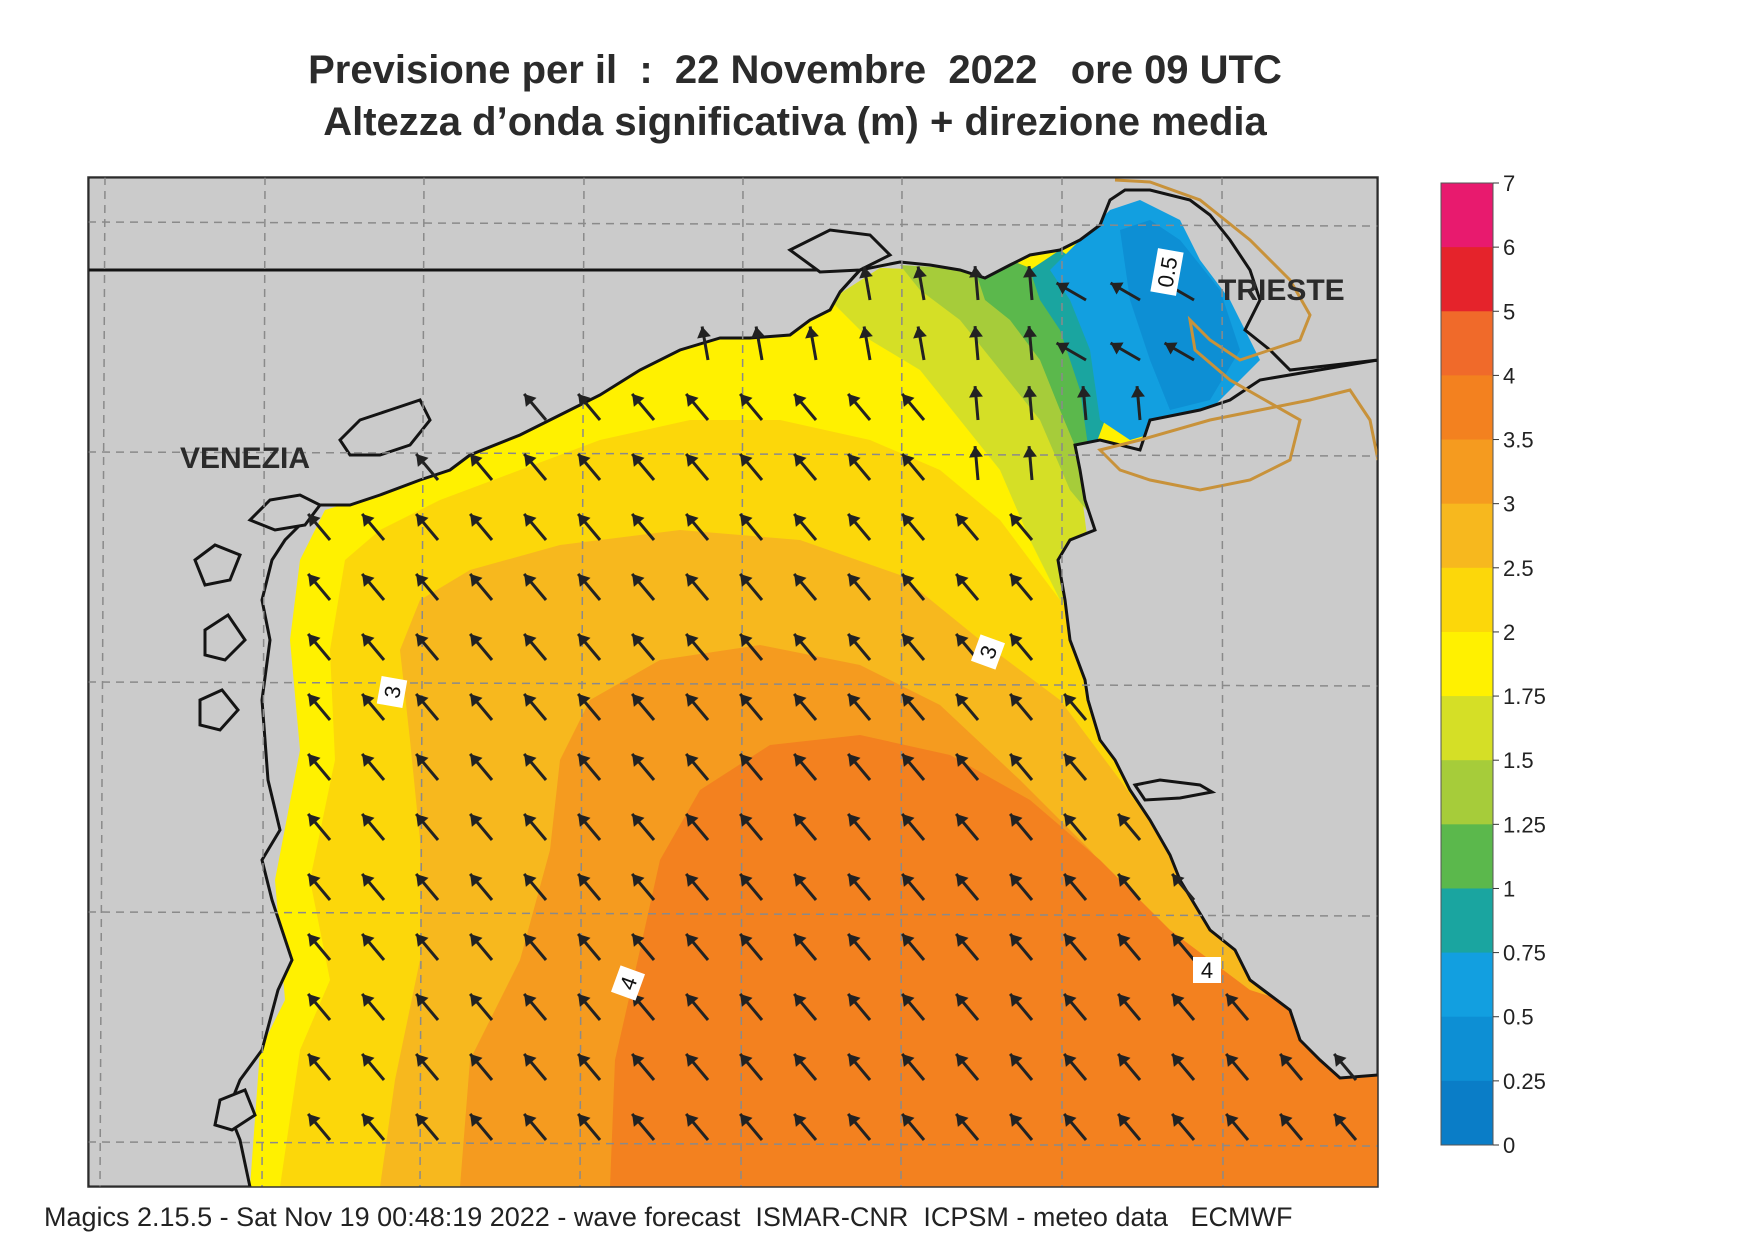 Image resolution: width=1755 pixels, height=1242 pixels. I want to click on istria-land, so click(1217, 719).